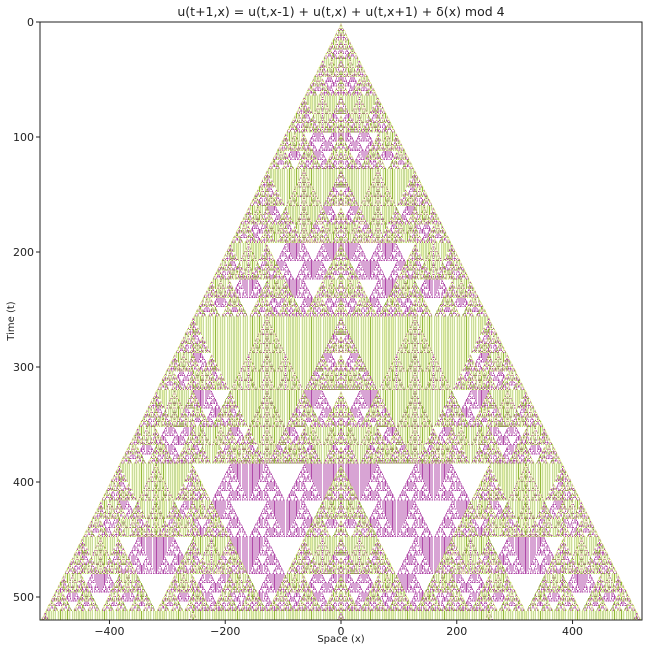  Describe the element at coordinates (26, 310) in the screenshot. I see `y-axis: 0 100 200 300 400 500` at that location.